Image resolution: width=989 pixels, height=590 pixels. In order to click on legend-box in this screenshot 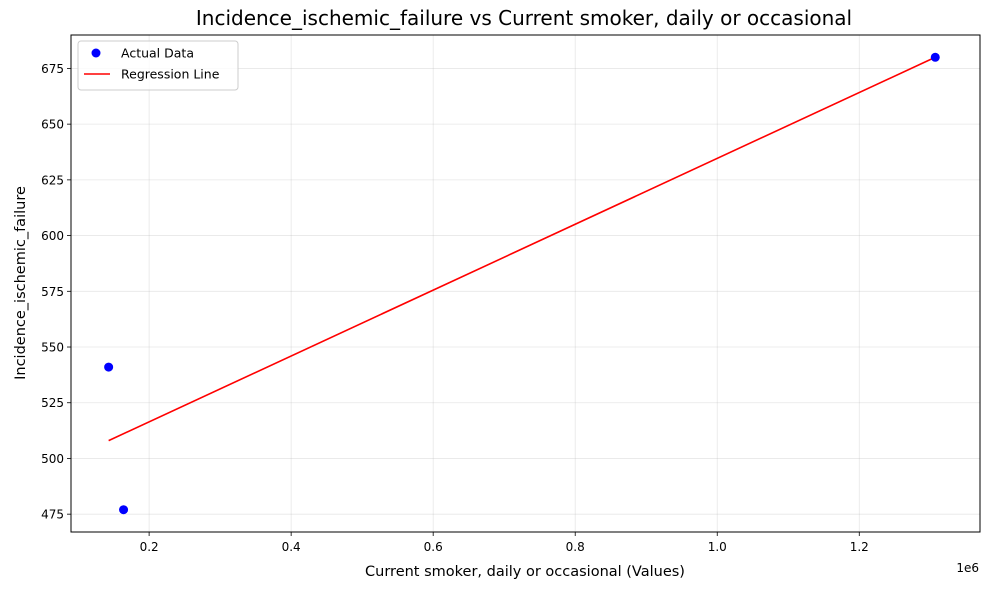, I will do `click(158, 65)`.